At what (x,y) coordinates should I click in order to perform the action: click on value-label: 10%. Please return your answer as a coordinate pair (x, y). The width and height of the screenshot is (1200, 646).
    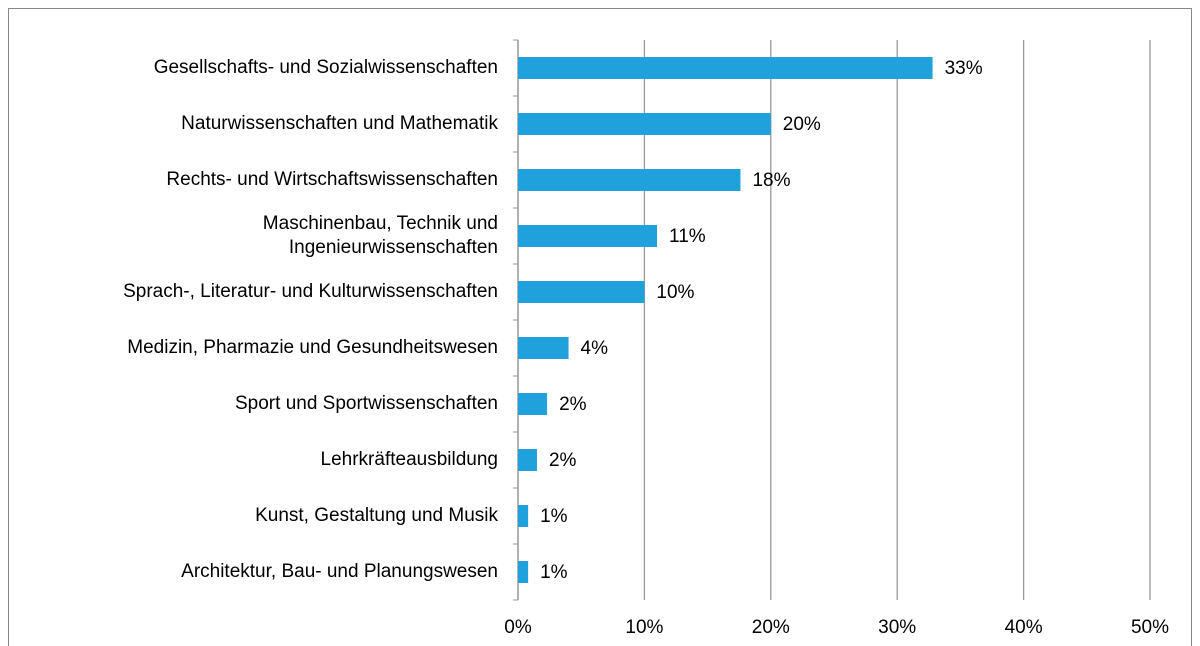
    Looking at the image, I should click on (675, 292).